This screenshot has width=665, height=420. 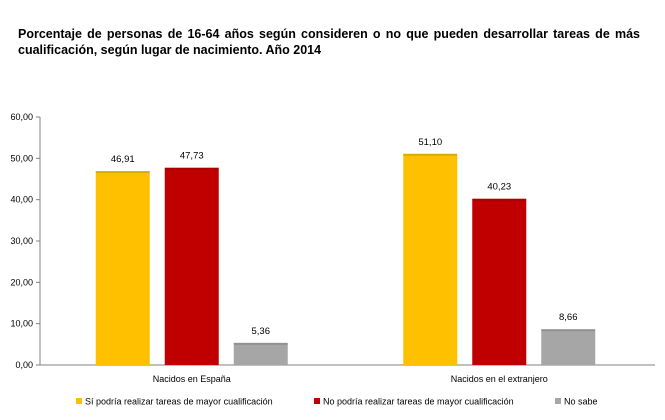 I want to click on y-tick-label: 0,00, so click(x=24, y=365).